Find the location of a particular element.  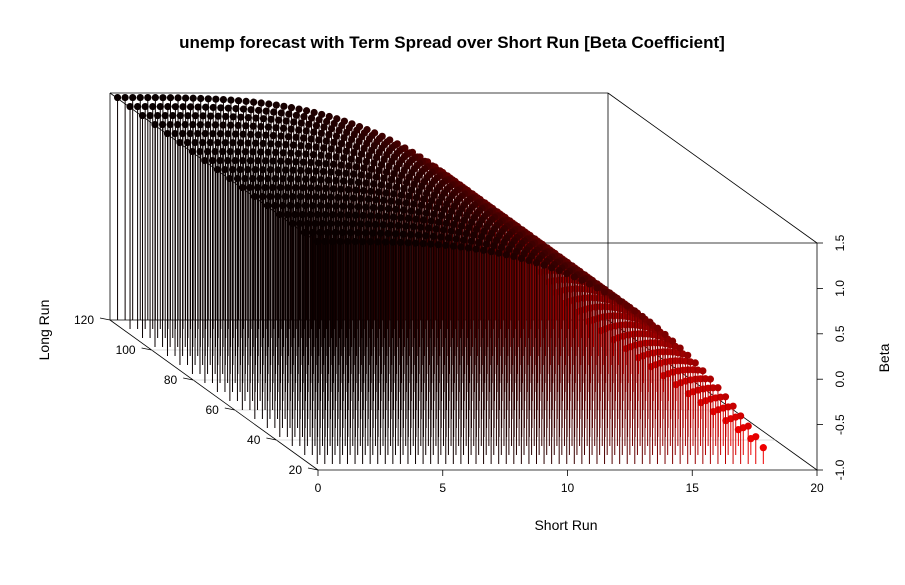

y-tick-label: 100 is located at coordinates (126, 350).